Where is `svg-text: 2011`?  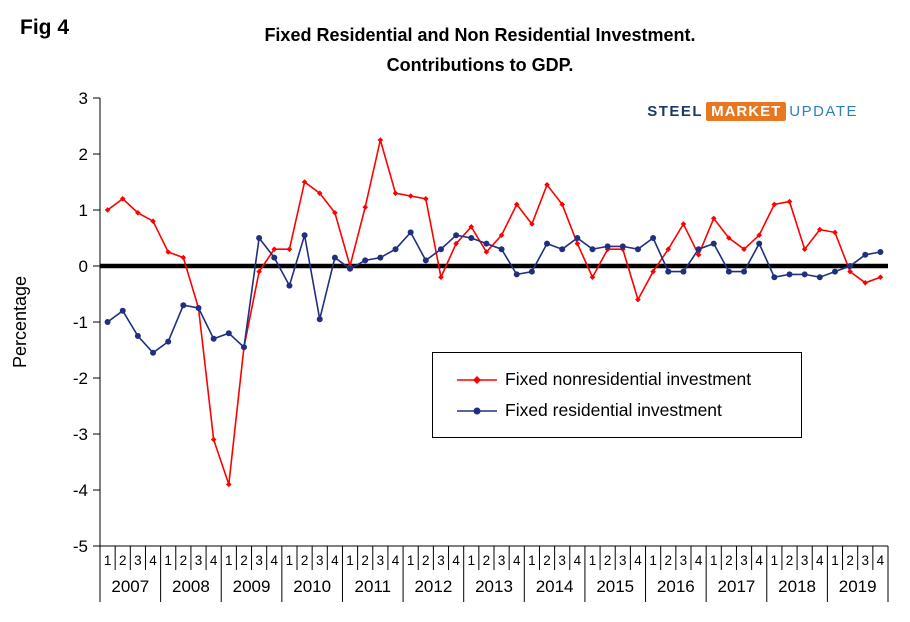 svg-text: 2011 is located at coordinates (372, 586).